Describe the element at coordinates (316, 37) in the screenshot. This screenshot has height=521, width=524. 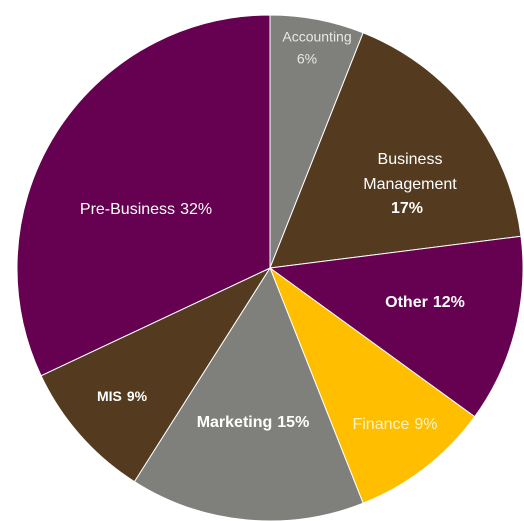
I see `slice-name: Accounting` at that location.